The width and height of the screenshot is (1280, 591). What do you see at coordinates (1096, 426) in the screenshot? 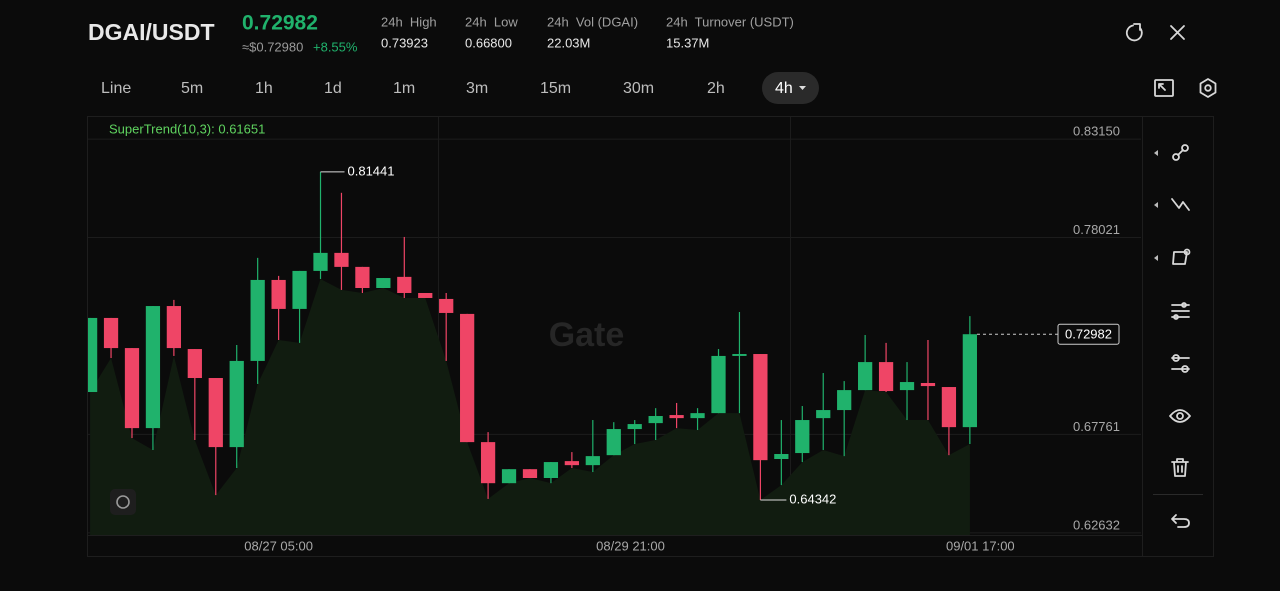
I see `y-tick-label: 0.67761` at bounding box center [1096, 426].